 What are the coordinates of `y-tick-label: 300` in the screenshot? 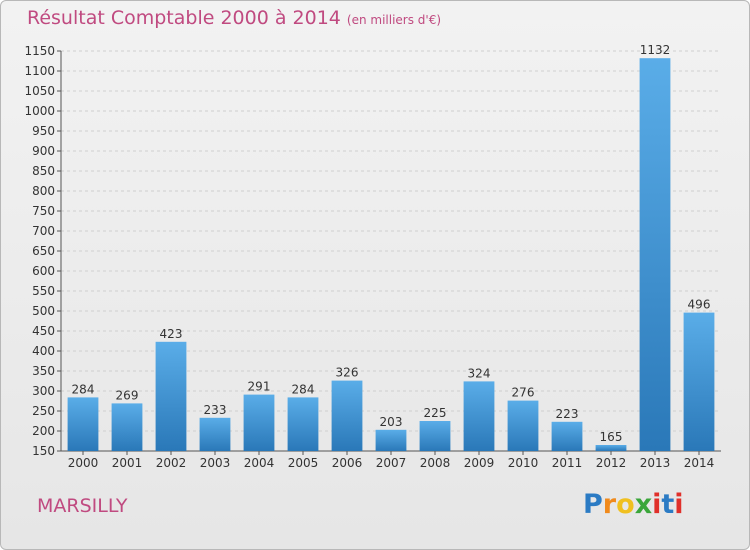 It's located at (43, 391).